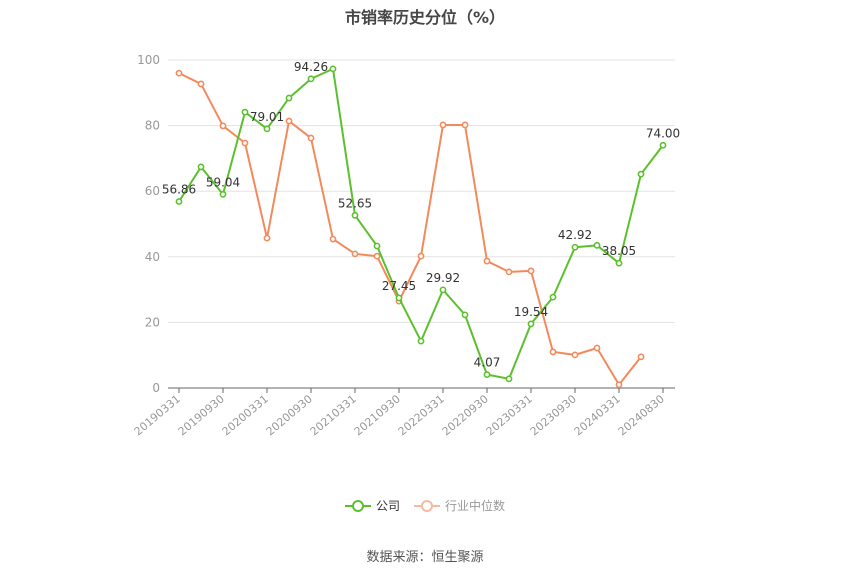 This screenshot has width=850, height=575. Describe the element at coordinates (399, 286) in the screenshot. I see `data-label: 27.45` at that location.